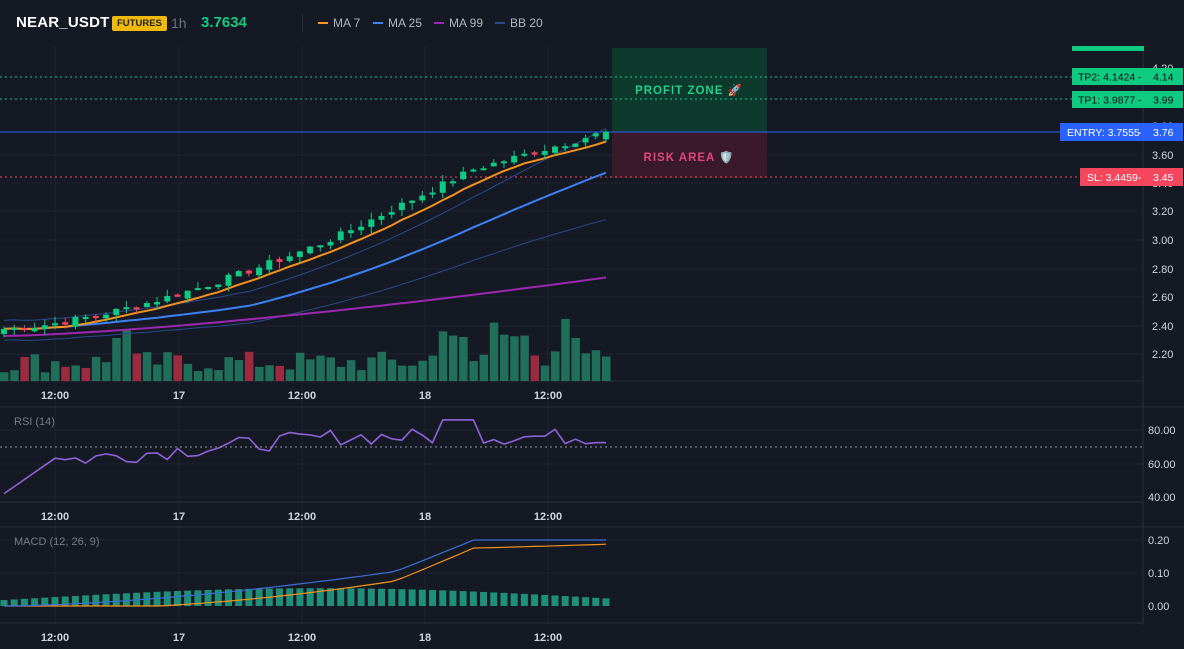 The width and height of the screenshot is (1184, 649). What do you see at coordinates (1140, 78) in the screenshot?
I see `tp2-axis-sep: -` at bounding box center [1140, 78].